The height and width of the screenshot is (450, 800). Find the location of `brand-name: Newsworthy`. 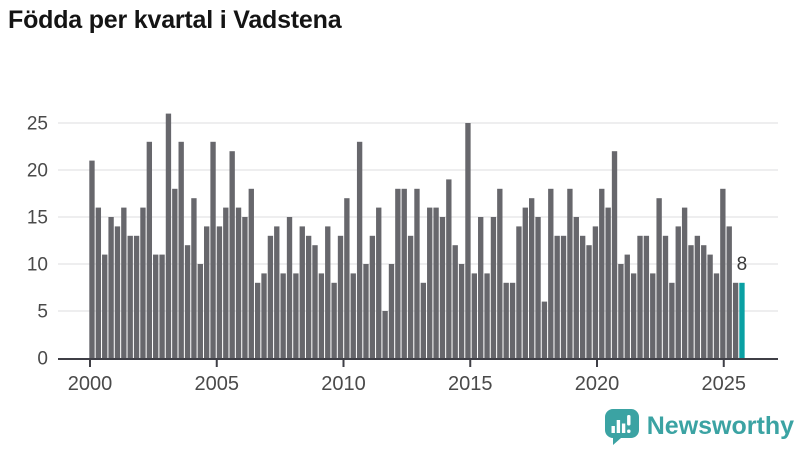

brand-name: Newsworthy is located at coordinates (720, 426).